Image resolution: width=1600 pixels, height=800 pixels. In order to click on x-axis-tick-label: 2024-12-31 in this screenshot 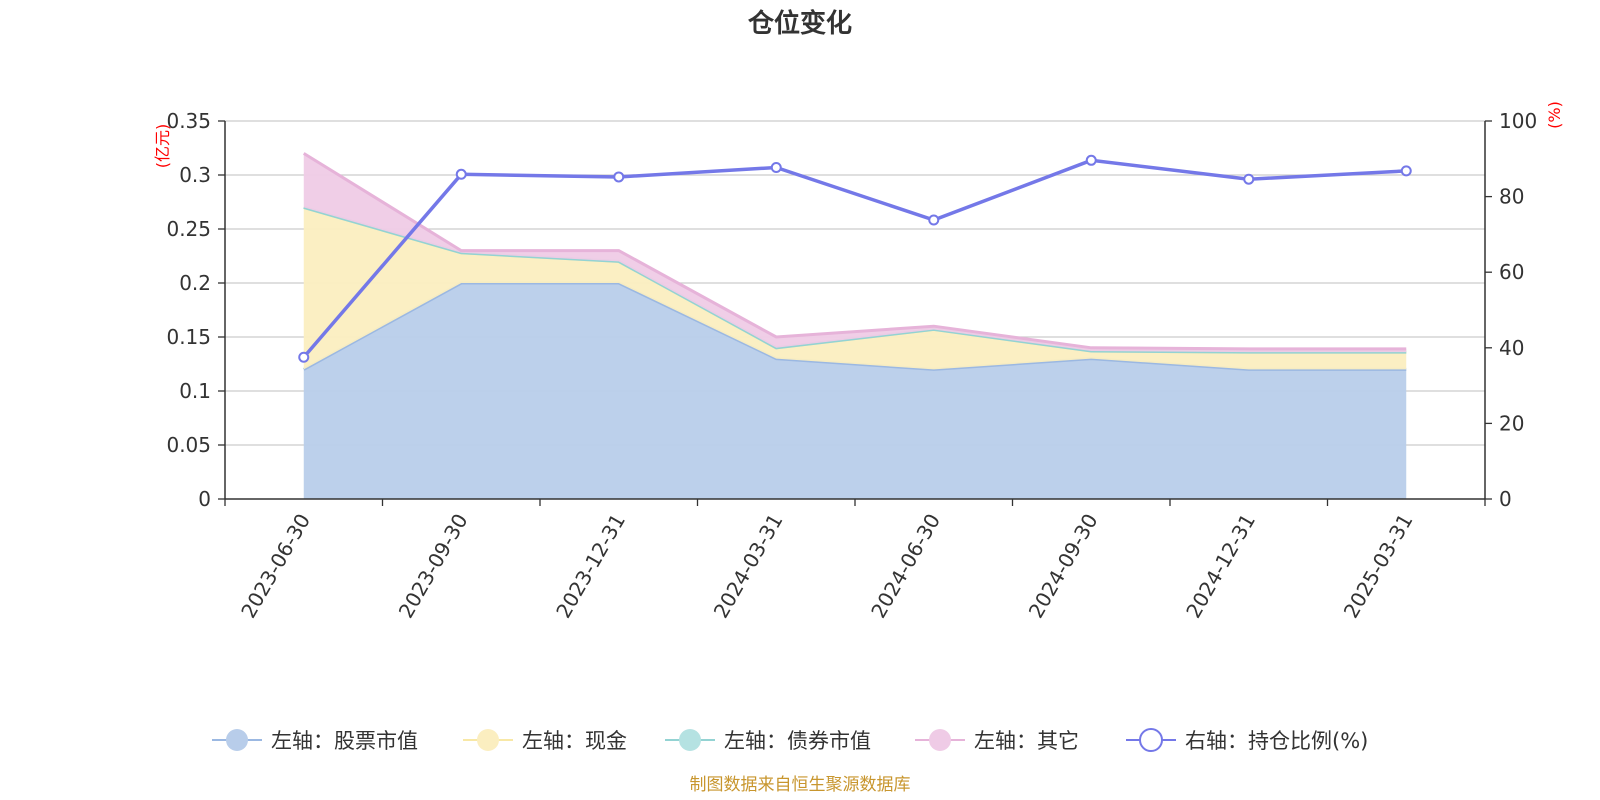, I will do `click(1220, 566)`.